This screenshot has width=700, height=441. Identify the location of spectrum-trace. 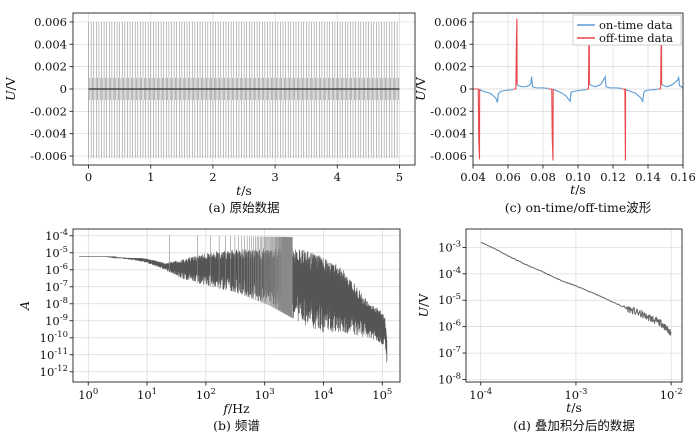
(233, 299).